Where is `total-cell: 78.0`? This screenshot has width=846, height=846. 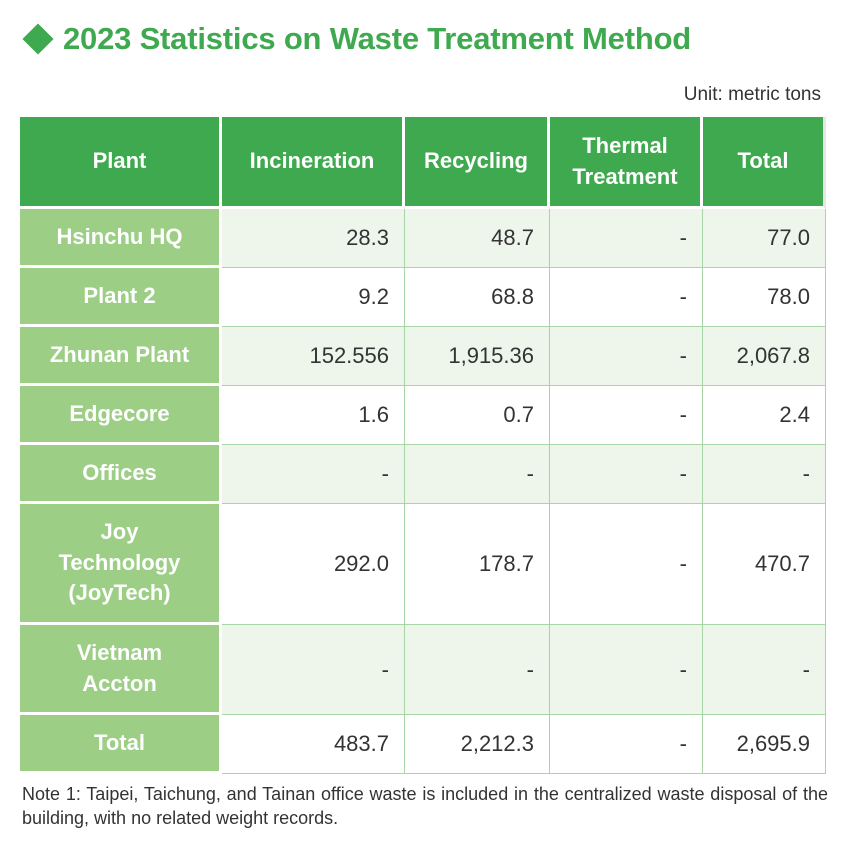 total-cell: 78.0 is located at coordinates (764, 297).